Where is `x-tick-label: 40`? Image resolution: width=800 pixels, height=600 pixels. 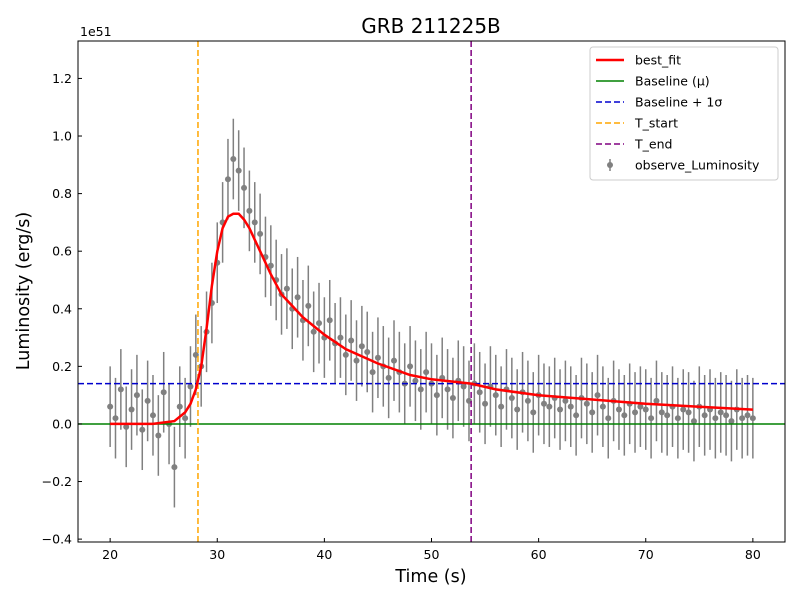
x-tick-label: 40 is located at coordinates (324, 554).